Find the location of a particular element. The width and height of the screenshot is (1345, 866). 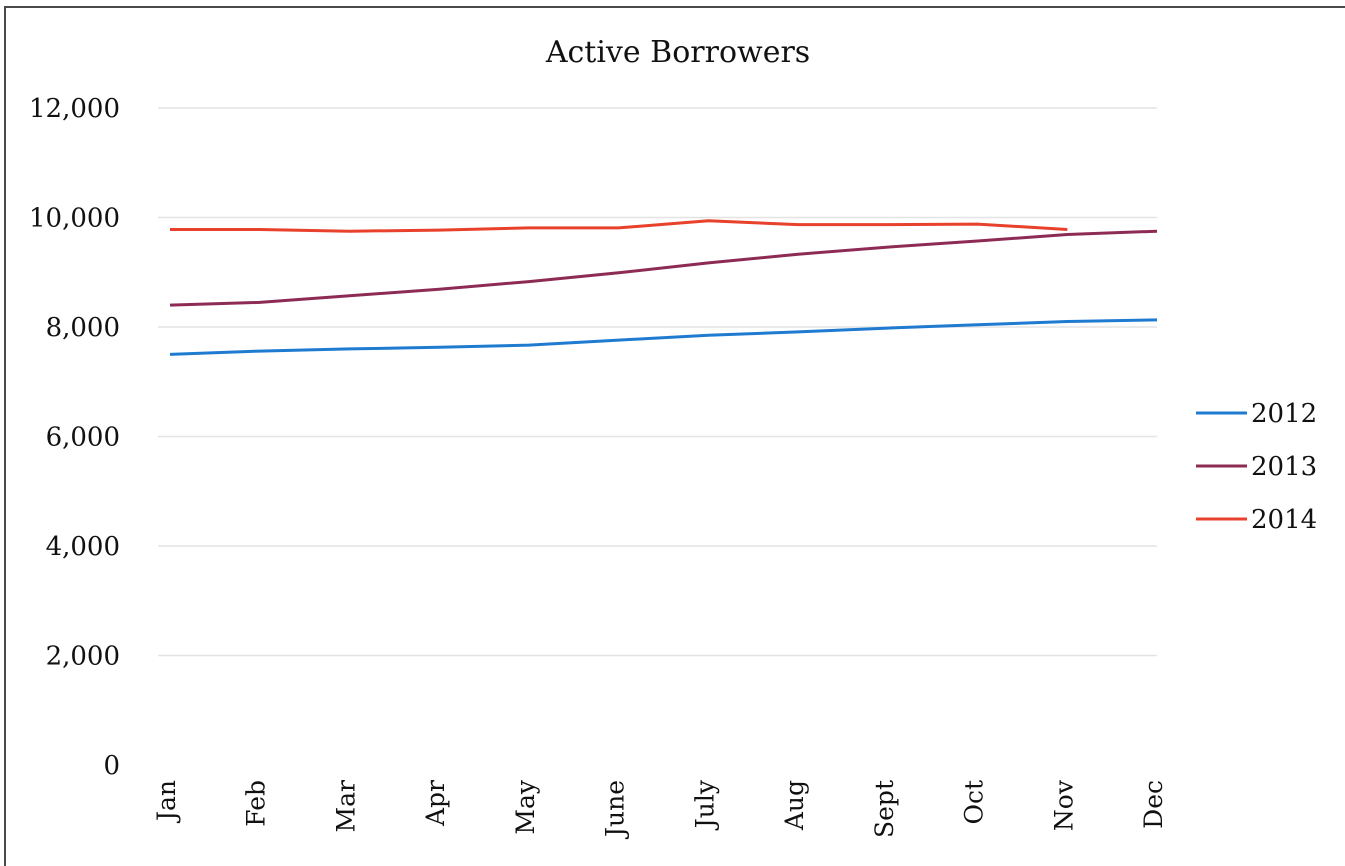

x-tick-label: May is located at coordinates (525, 807).